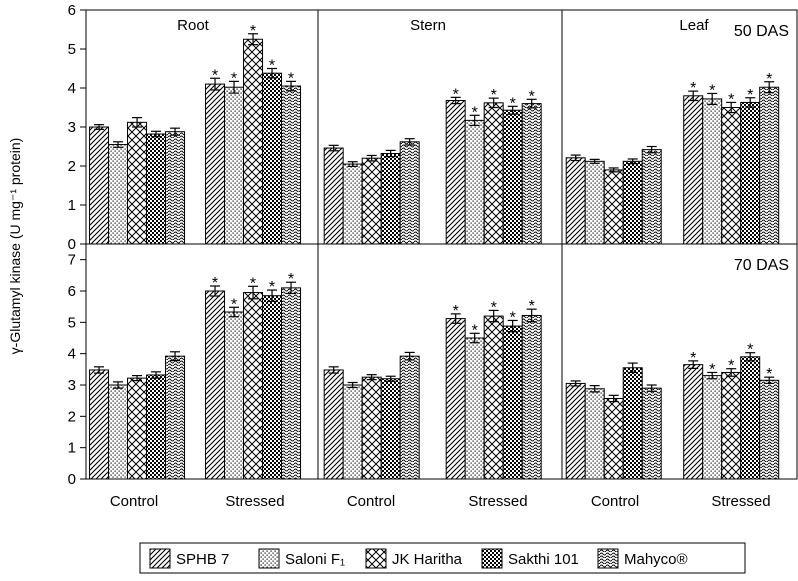 This screenshot has width=798, height=581. I want to click on y-tick-label: 0, so click(72, 479).